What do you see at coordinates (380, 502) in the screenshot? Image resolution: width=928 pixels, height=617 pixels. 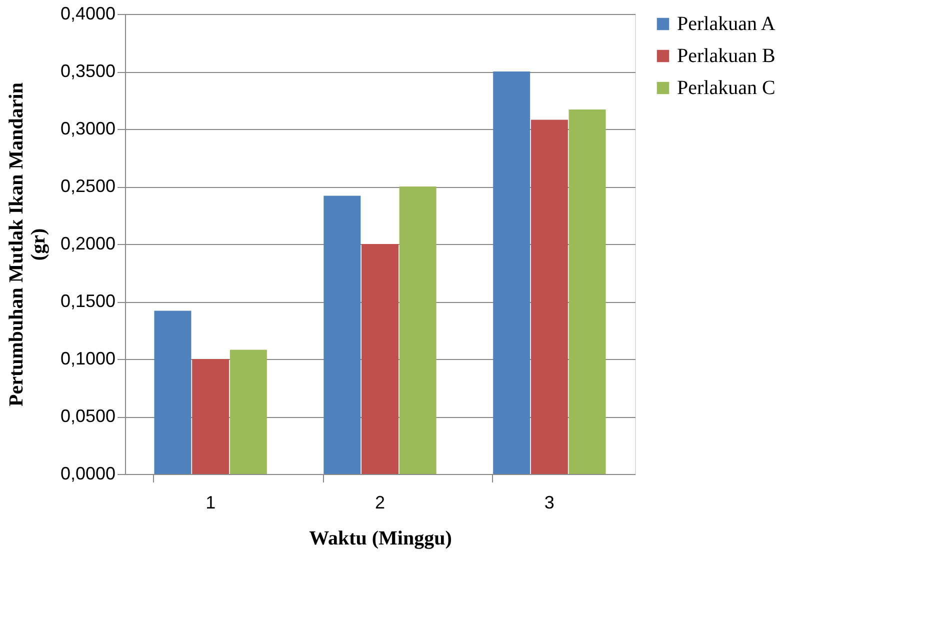 I see `x-tick-label: 2` at bounding box center [380, 502].